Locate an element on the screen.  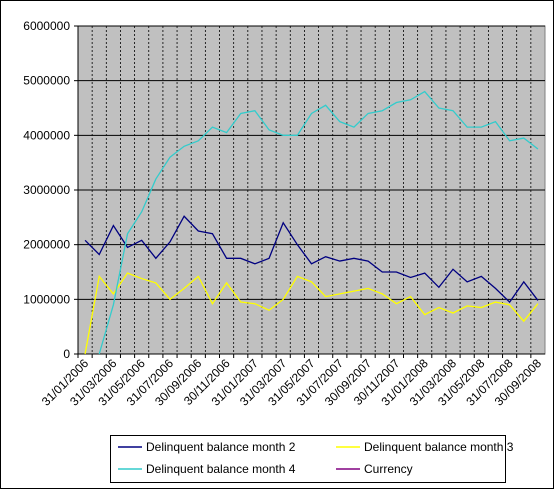
y-tick-label: 6000000 is located at coordinates (46, 26).